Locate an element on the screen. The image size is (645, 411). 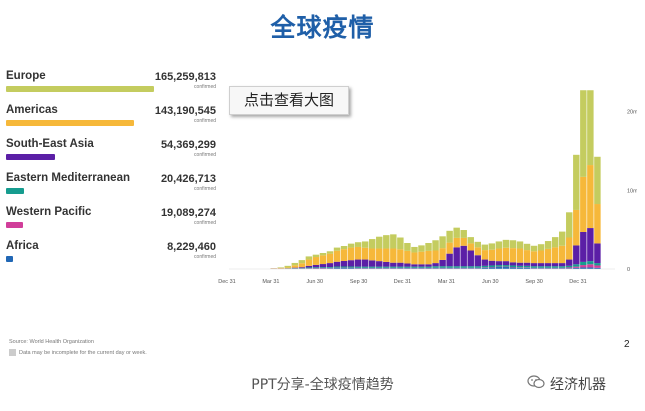
source-note: Source: World Health Organization is located at coordinates (51, 342).